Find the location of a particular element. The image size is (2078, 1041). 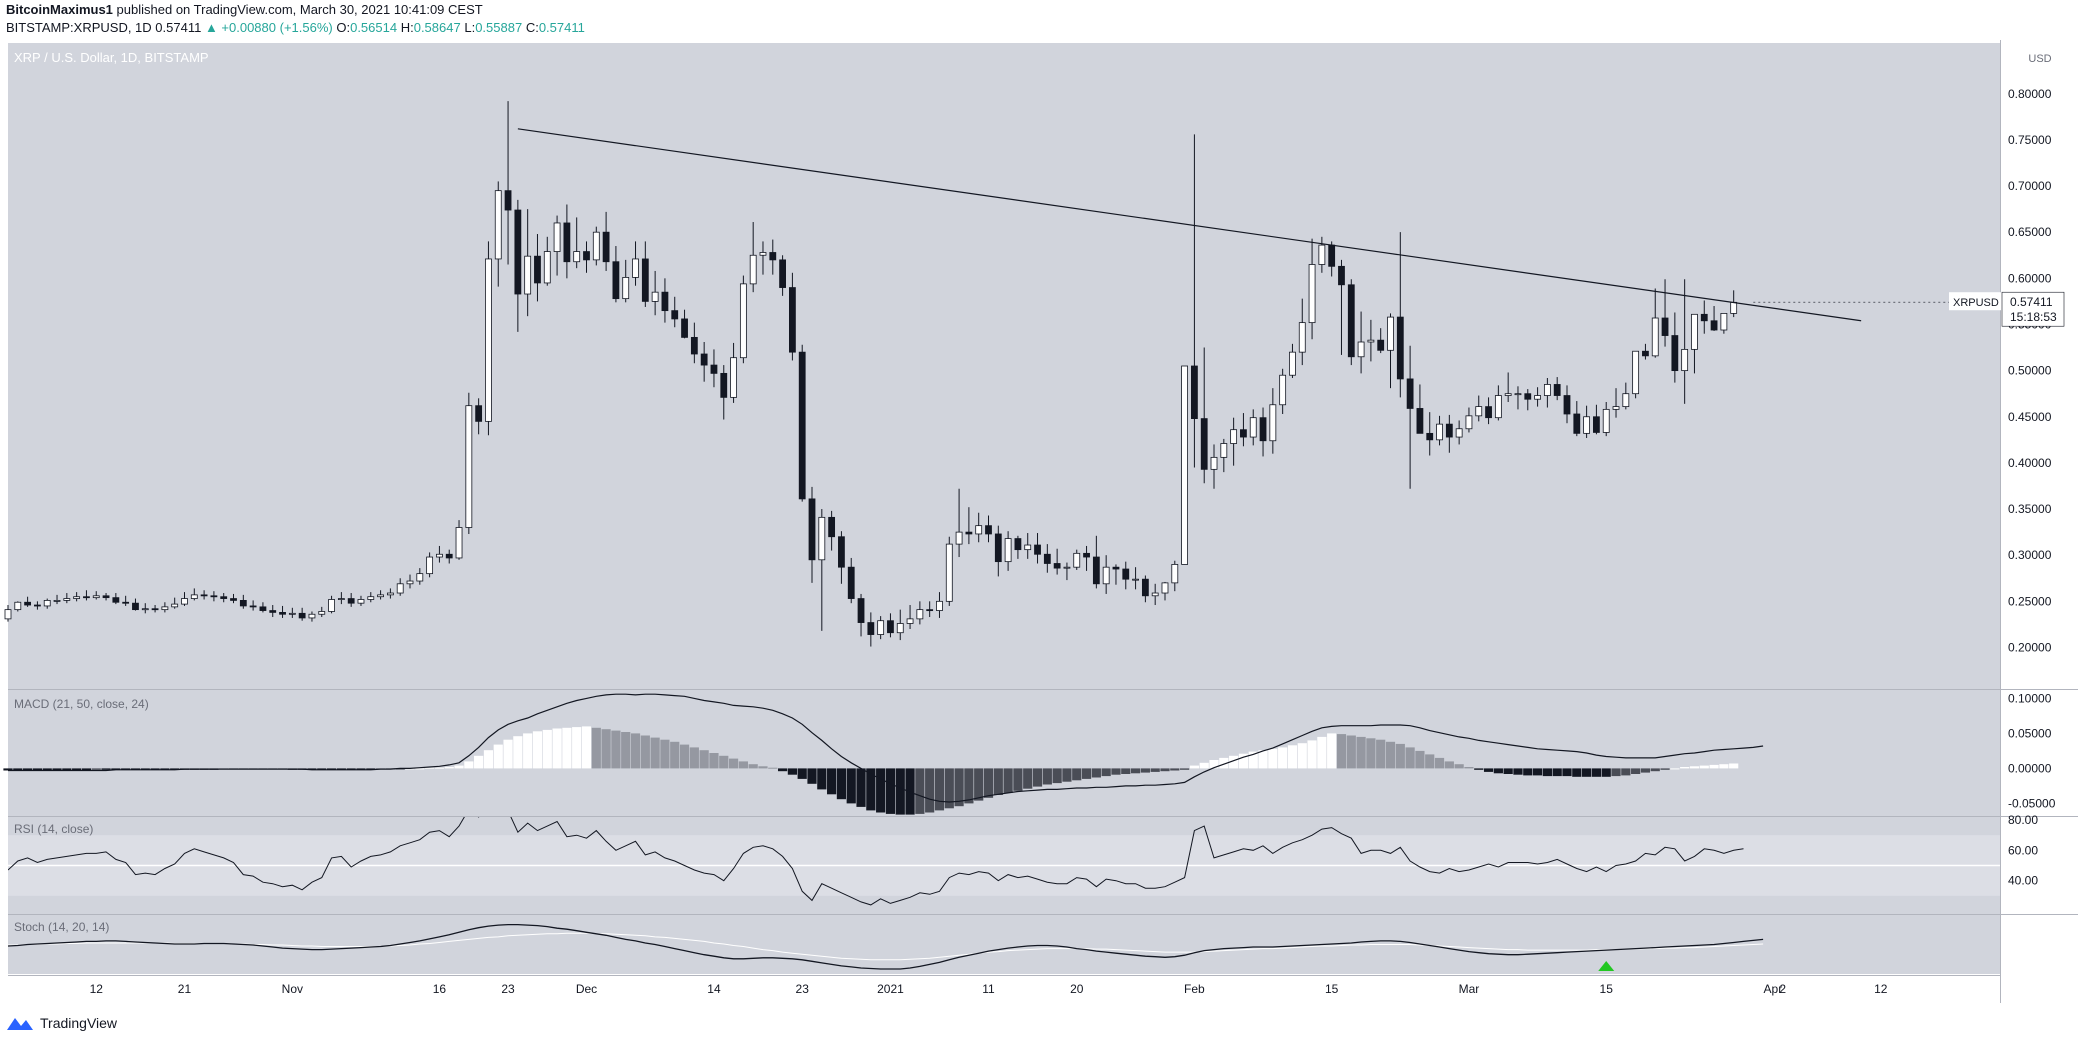

time-tick-label: 15 is located at coordinates (1332, 989).